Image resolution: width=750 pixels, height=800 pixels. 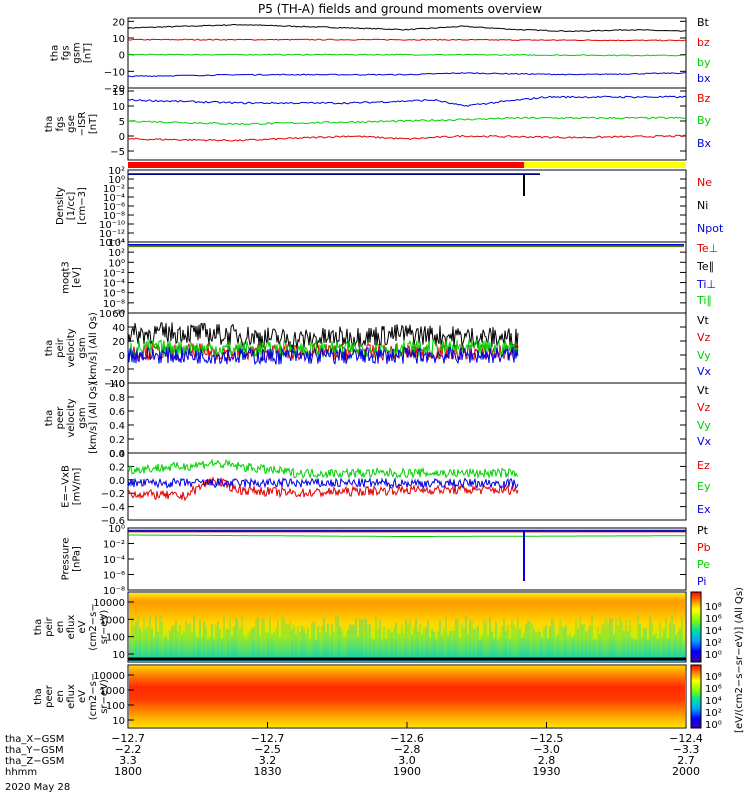 I want to click on x-tick-label: −12.4, so click(x=686, y=738).